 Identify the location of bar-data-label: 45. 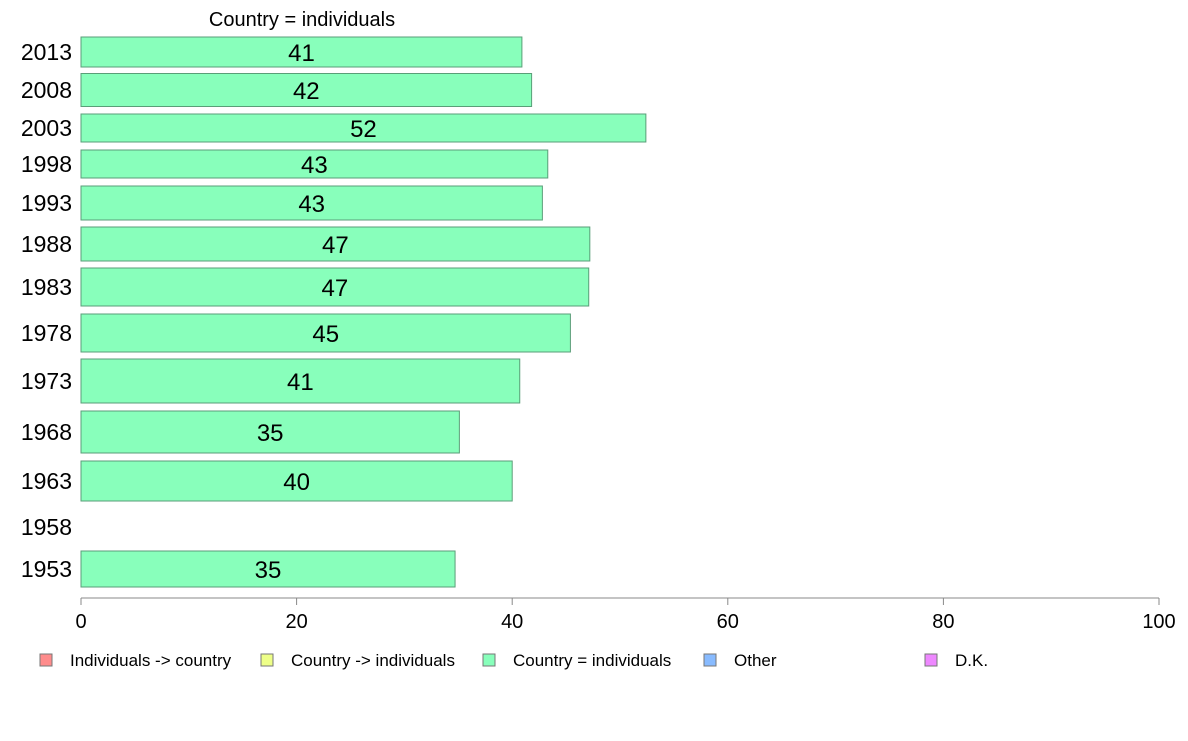
(325, 334).